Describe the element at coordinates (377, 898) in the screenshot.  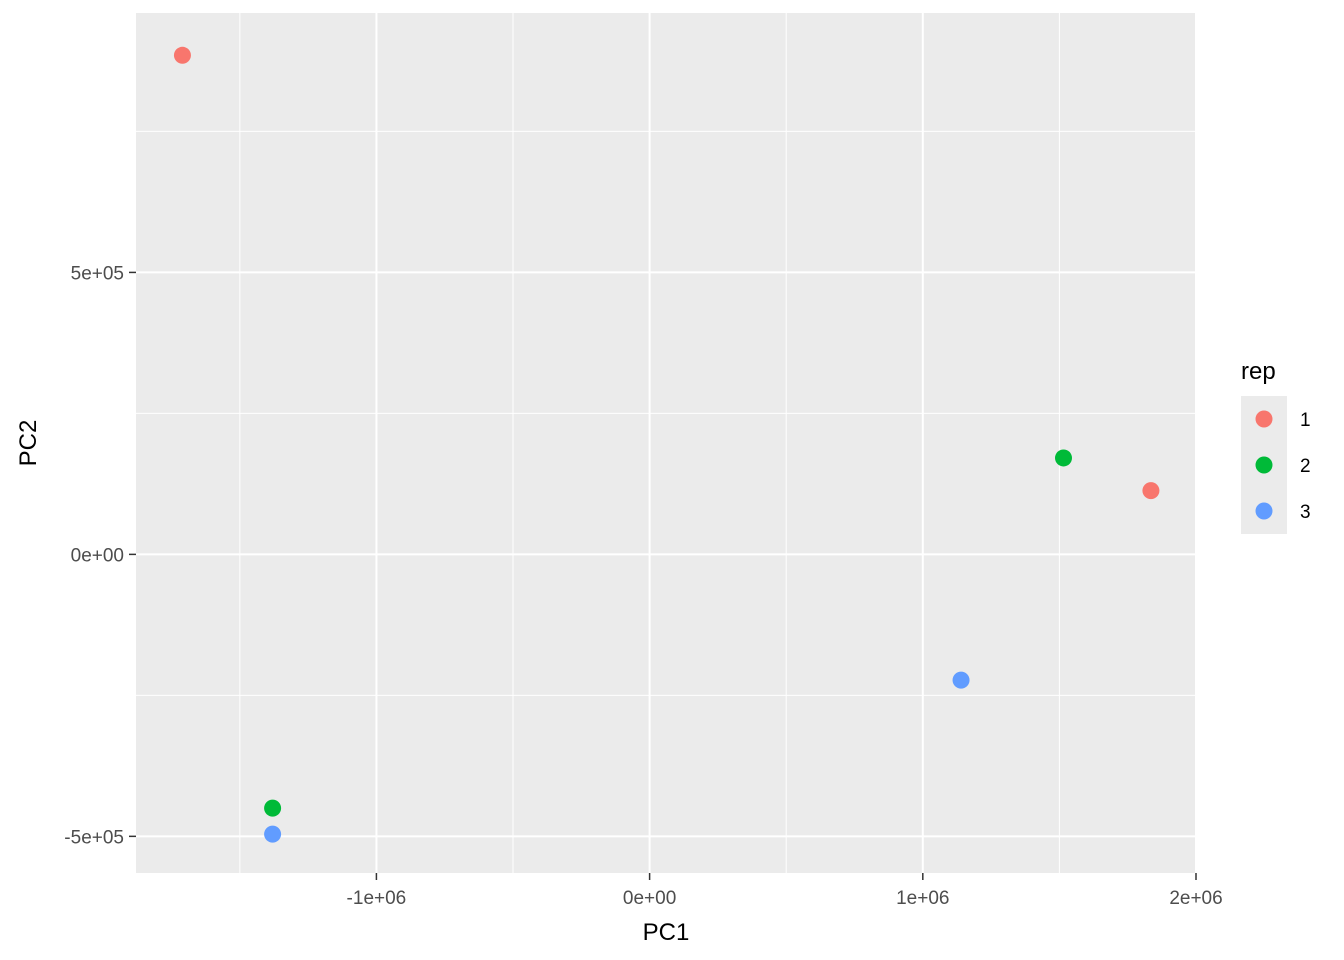
I see `x-tick-label: -1e+06` at that location.